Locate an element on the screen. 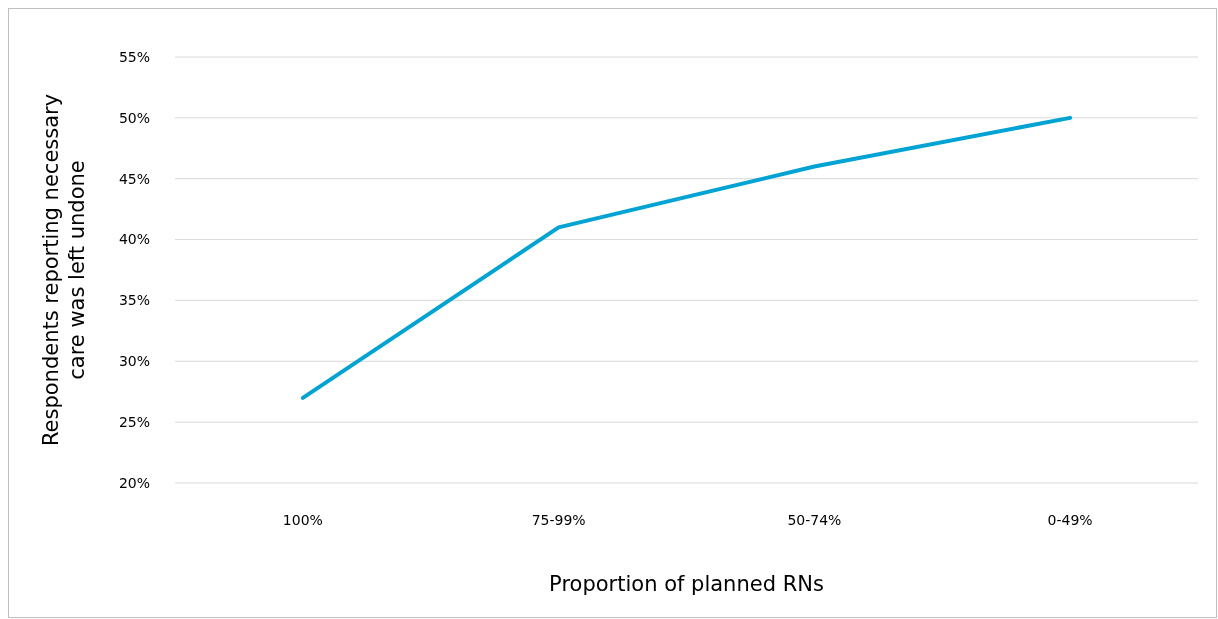  y-tick-label: 45% is located at coordinates (134, 178).